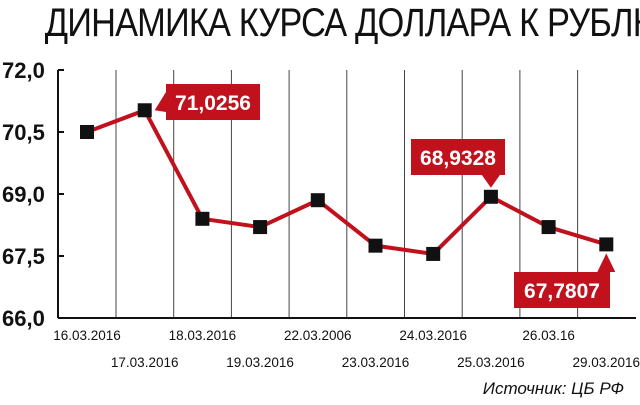 This screenshot has height=405, width=640. What do you see at coordinates (87, 335) in the screenshot?
I see `x-tick-label: 16.03.2016` at bounding box center [87, 335].